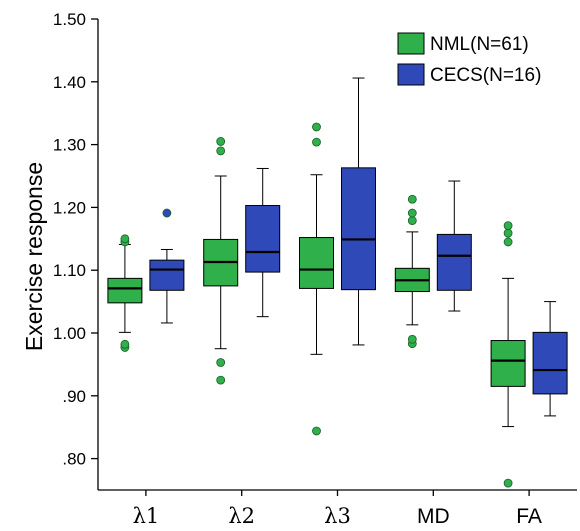 The width and height of the screenshot is (580, 531). Describe the element at coordinates (529, 516) in the screenshot. I see `x-tick-label: FA` at that location.